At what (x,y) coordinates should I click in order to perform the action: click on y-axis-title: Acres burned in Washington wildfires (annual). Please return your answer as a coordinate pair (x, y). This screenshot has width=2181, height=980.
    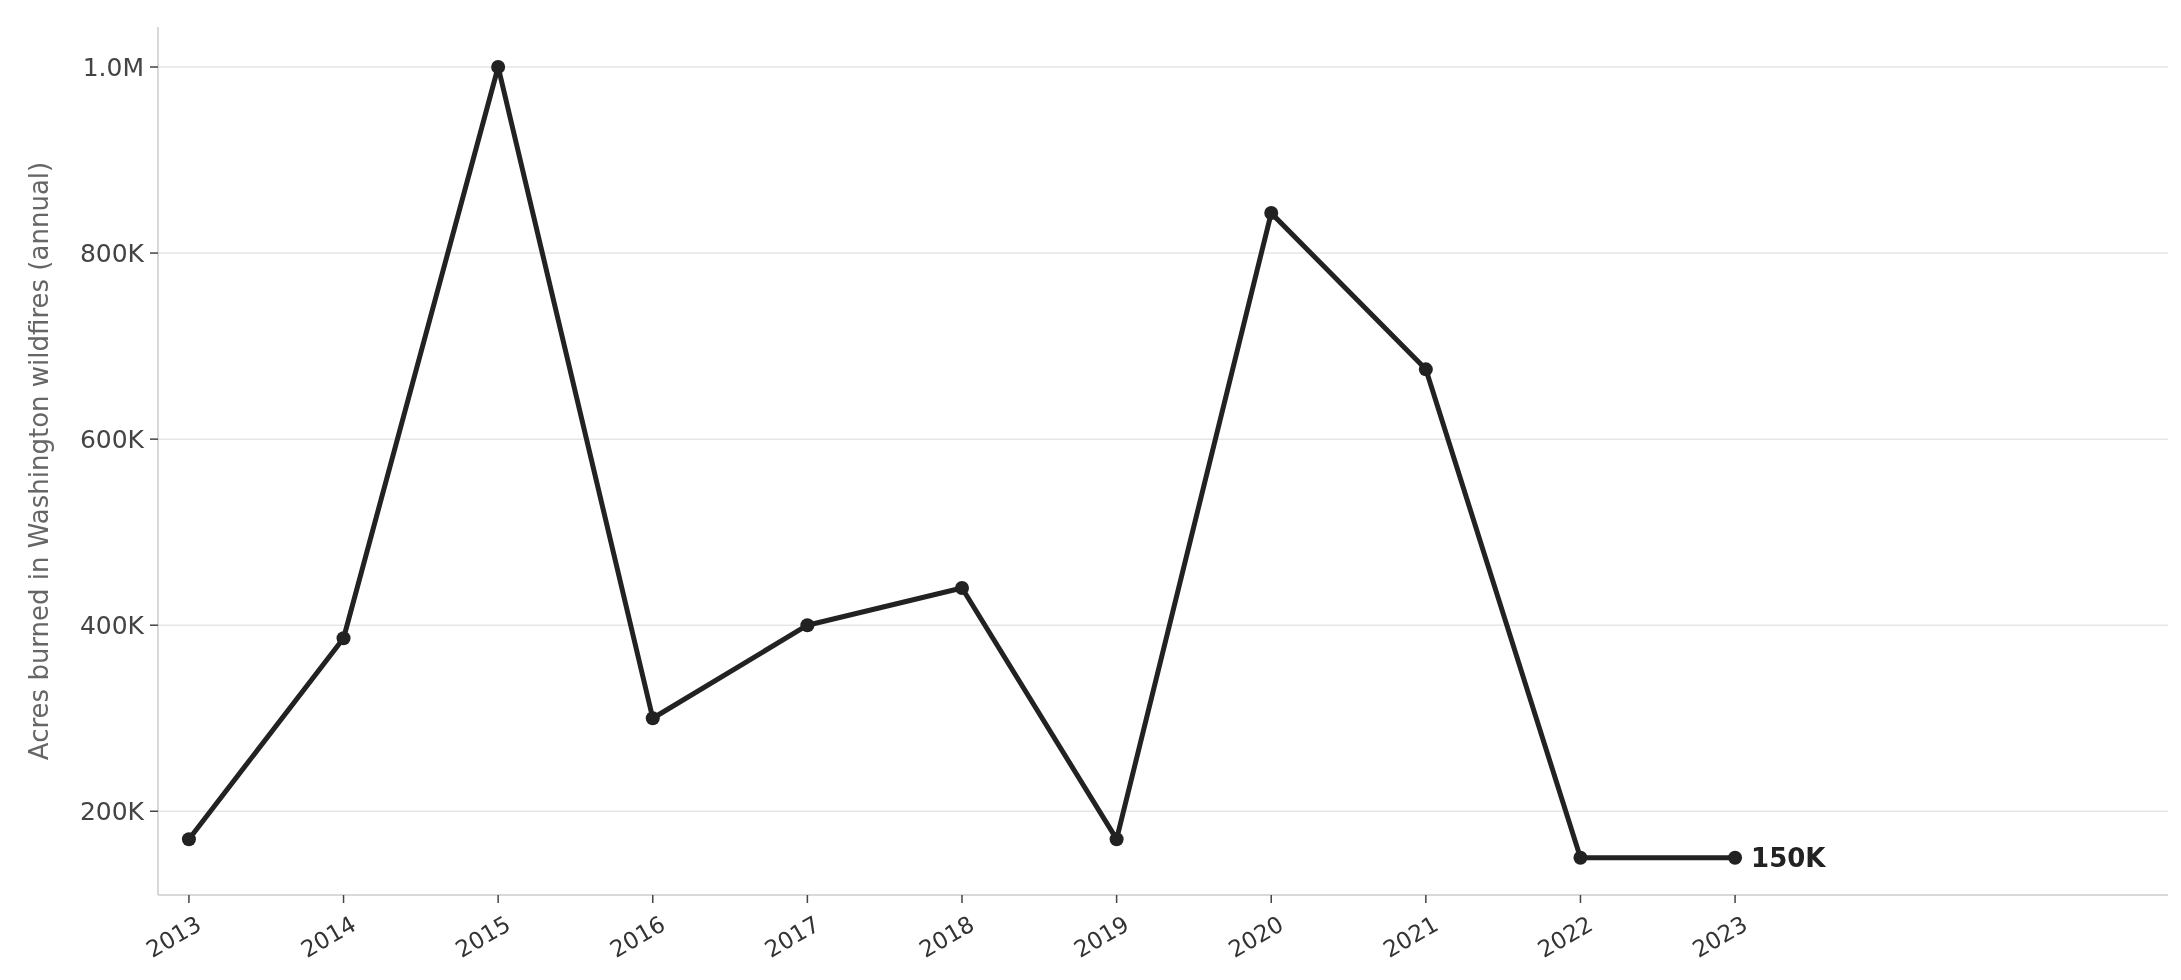
    Looking at the image, I should click on (39, 461).